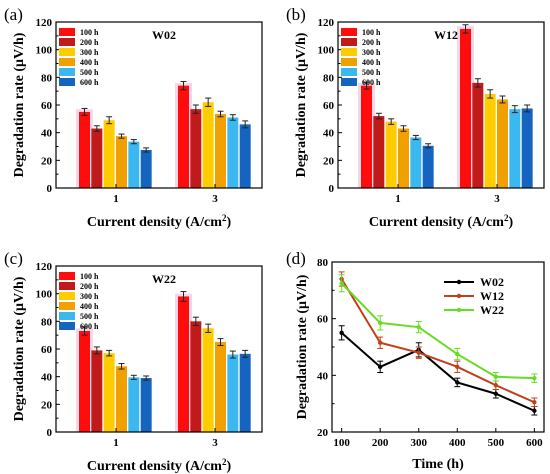  I want to click on x-axis-title: Time (h), so click(438, 464).